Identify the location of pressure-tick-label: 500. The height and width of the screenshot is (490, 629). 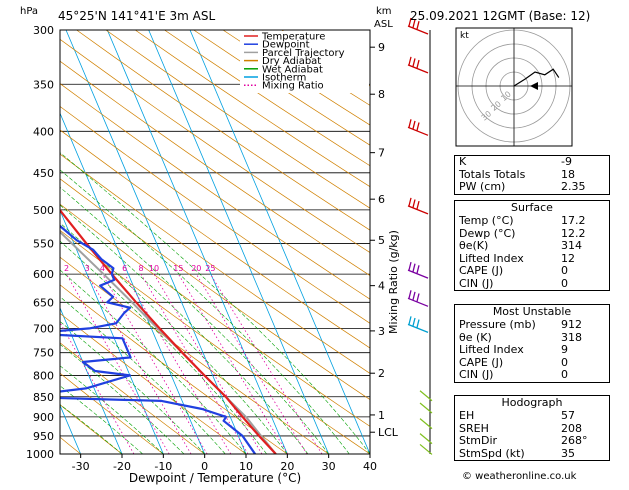
(43, 210).